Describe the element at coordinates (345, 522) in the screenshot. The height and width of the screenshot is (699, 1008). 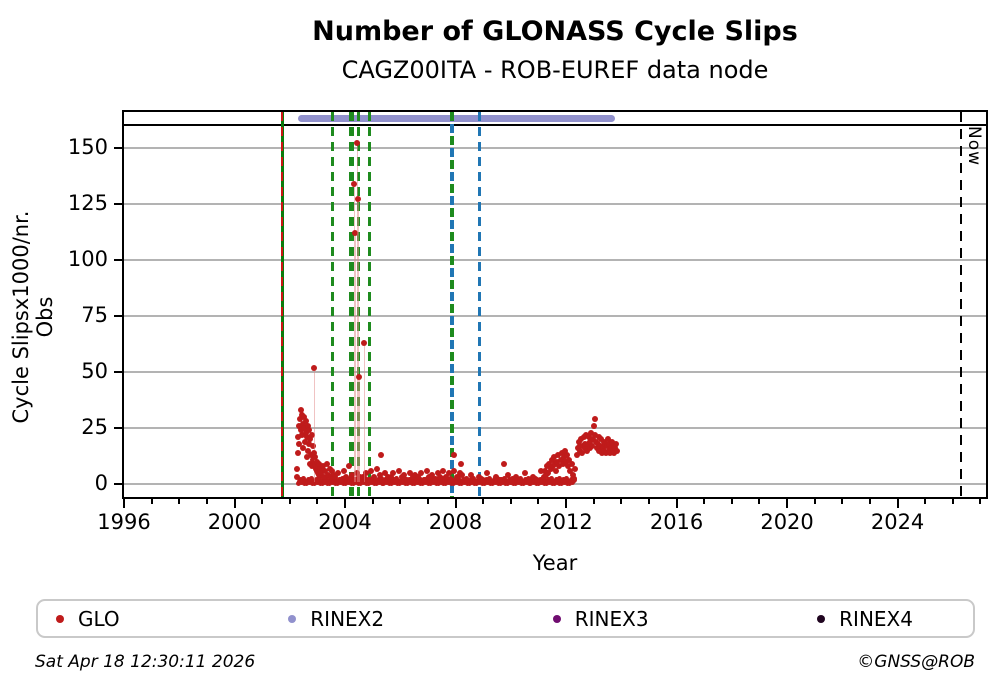
I see `x-tick-label: 2004` at that location.